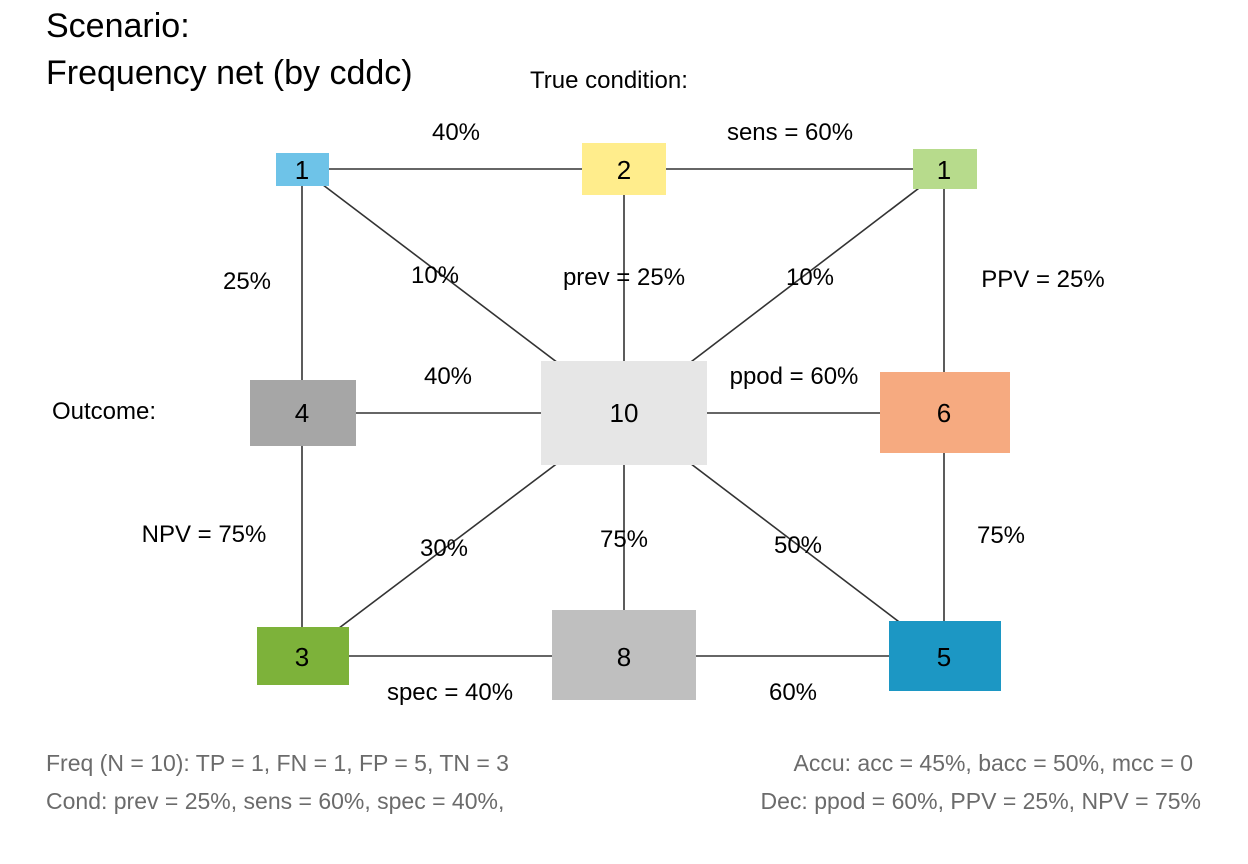  I want to click on node-top-mid-box, so click(624, 169).